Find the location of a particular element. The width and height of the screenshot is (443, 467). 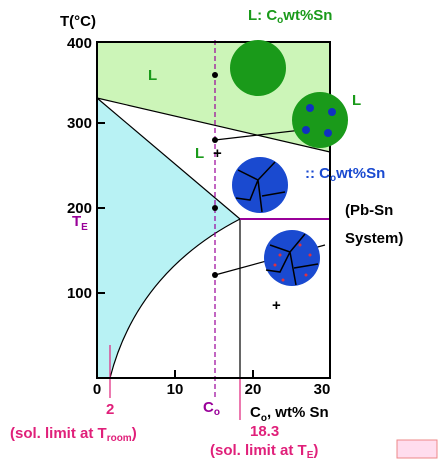

y-tick-label: 200 is located at coordinates (79, 208).